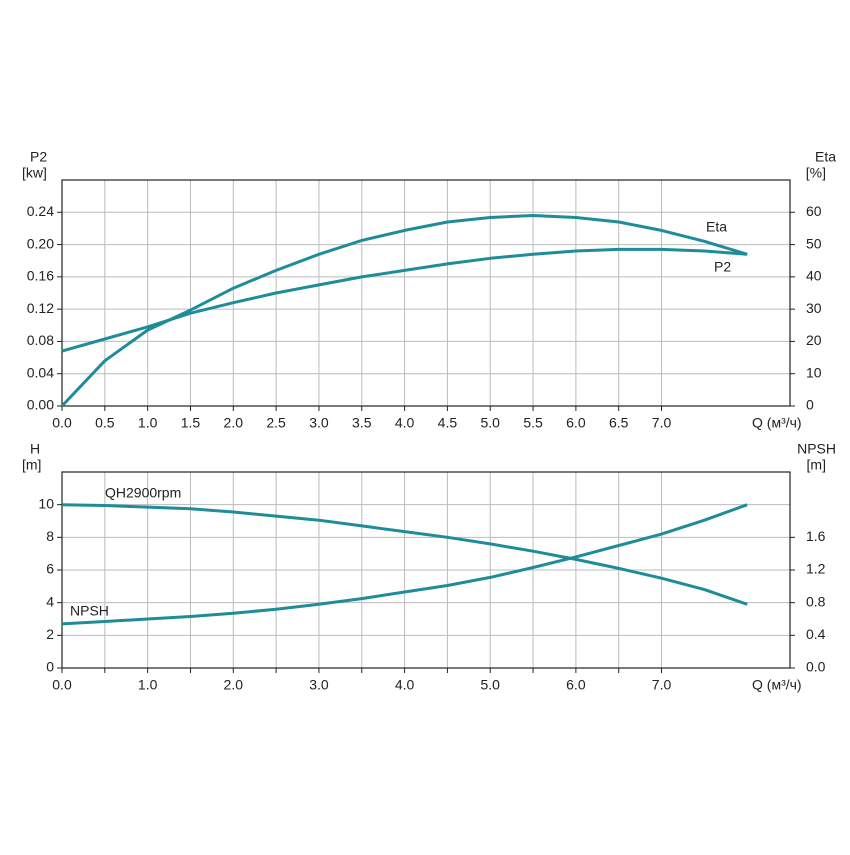 The height and width of the screenshot is (855, 850). What do you see at coordinates (40, 340) in the screenshot?
I see `y-tick-label: 0.08` at bounding box center [40, 340].